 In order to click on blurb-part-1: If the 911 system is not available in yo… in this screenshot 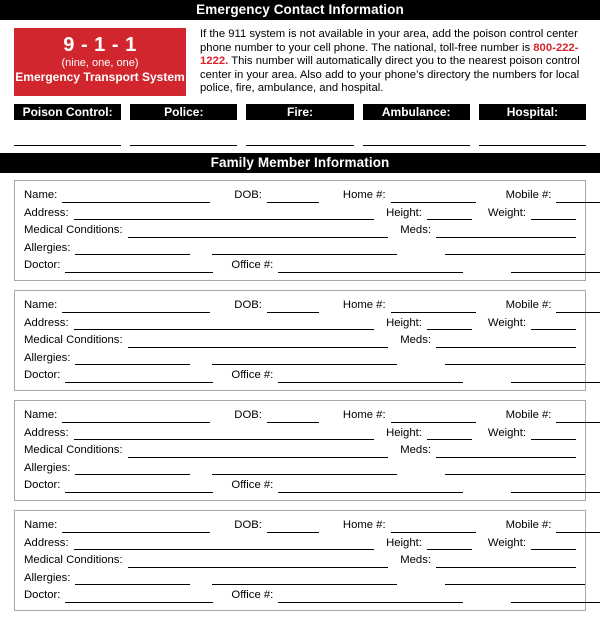, I will do `click(389, 41)`.